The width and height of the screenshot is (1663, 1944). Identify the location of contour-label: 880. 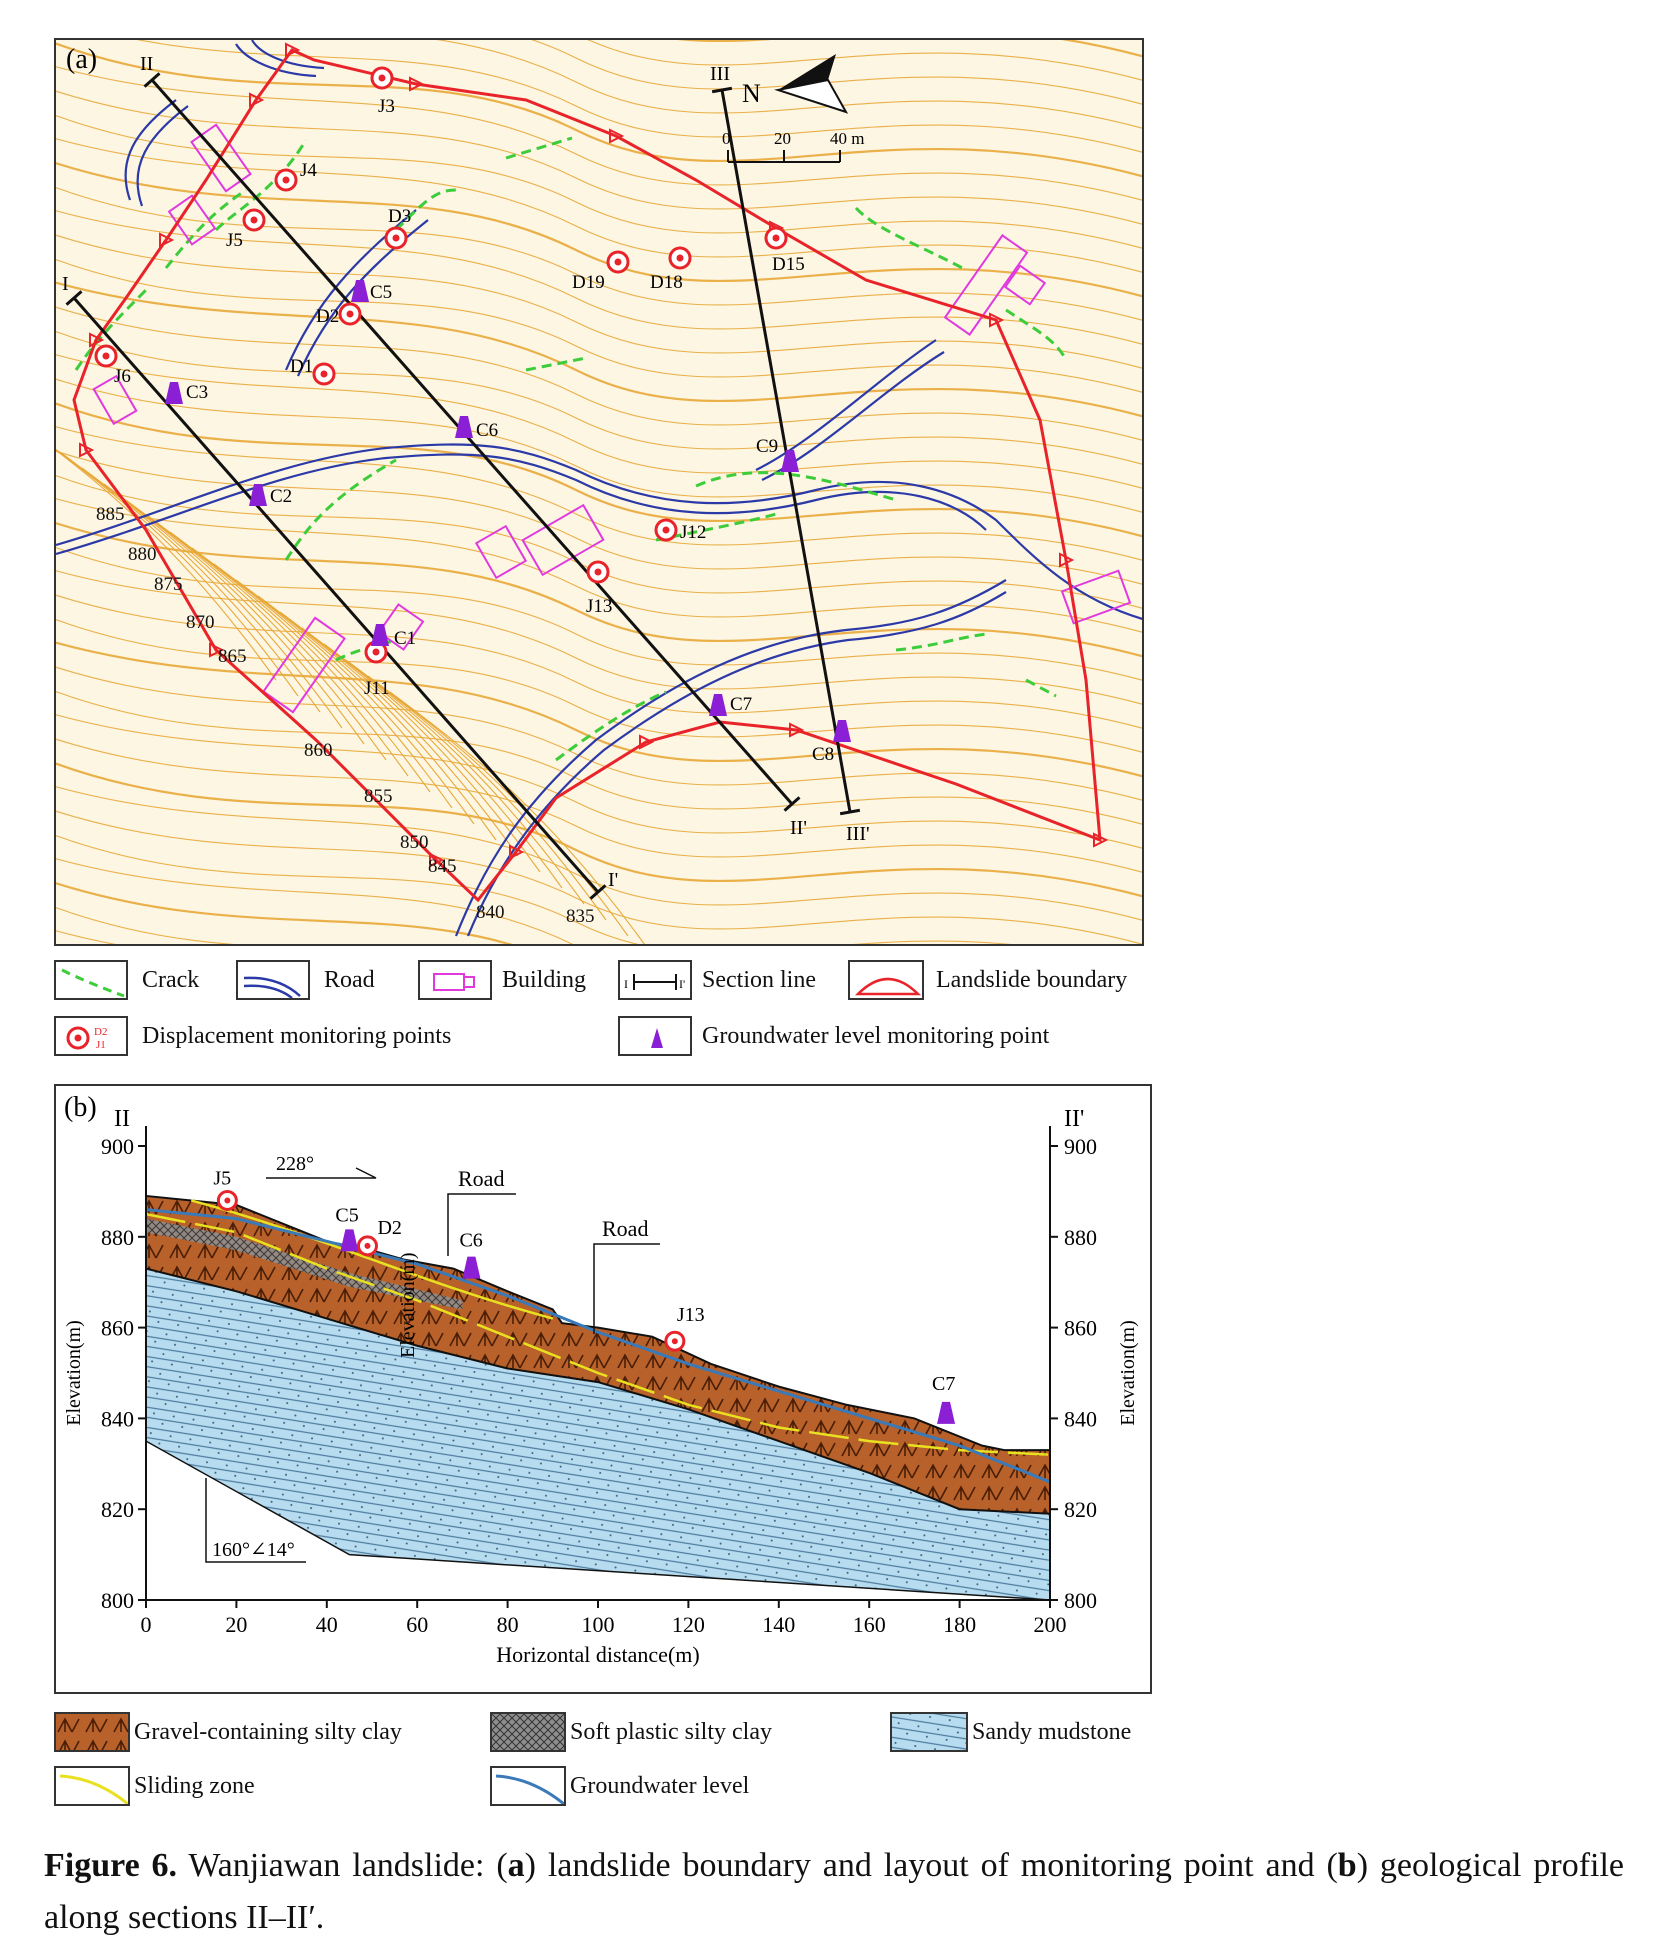
(142, 554).